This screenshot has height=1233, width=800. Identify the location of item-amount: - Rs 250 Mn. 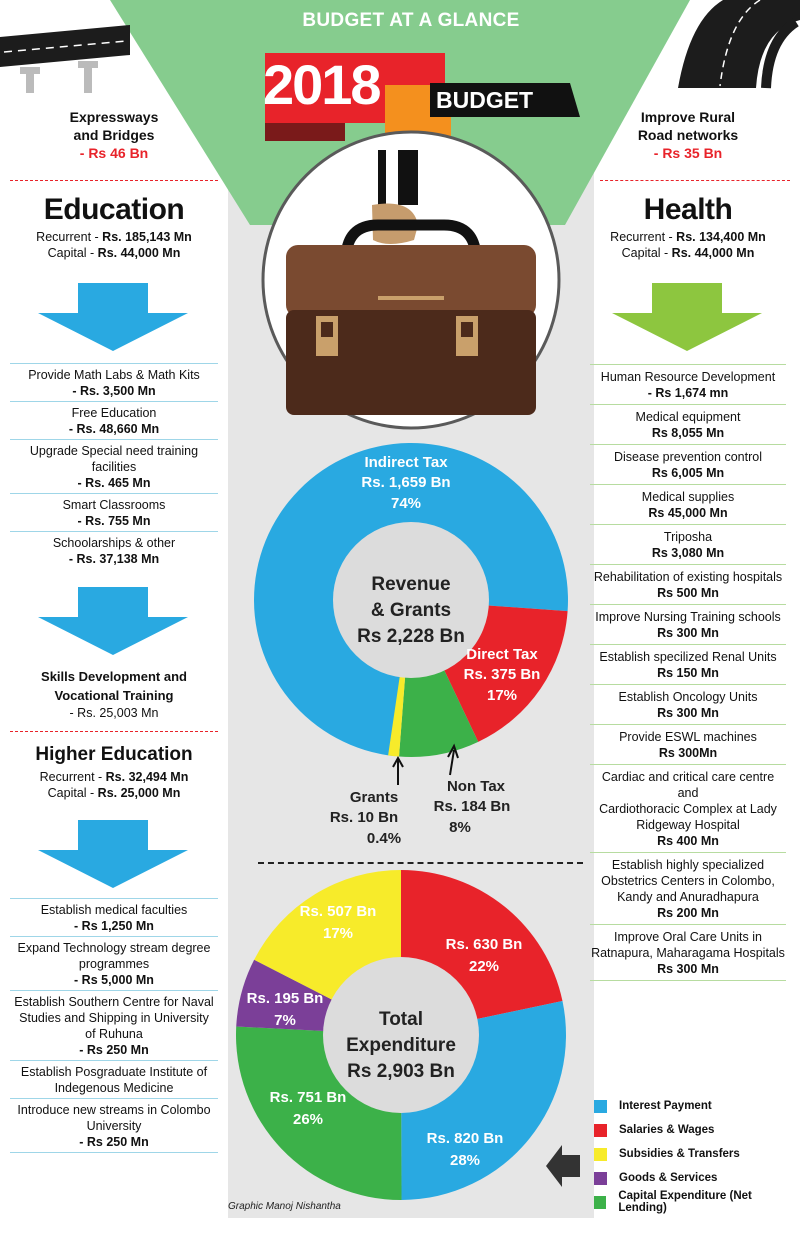
(114, 1142).